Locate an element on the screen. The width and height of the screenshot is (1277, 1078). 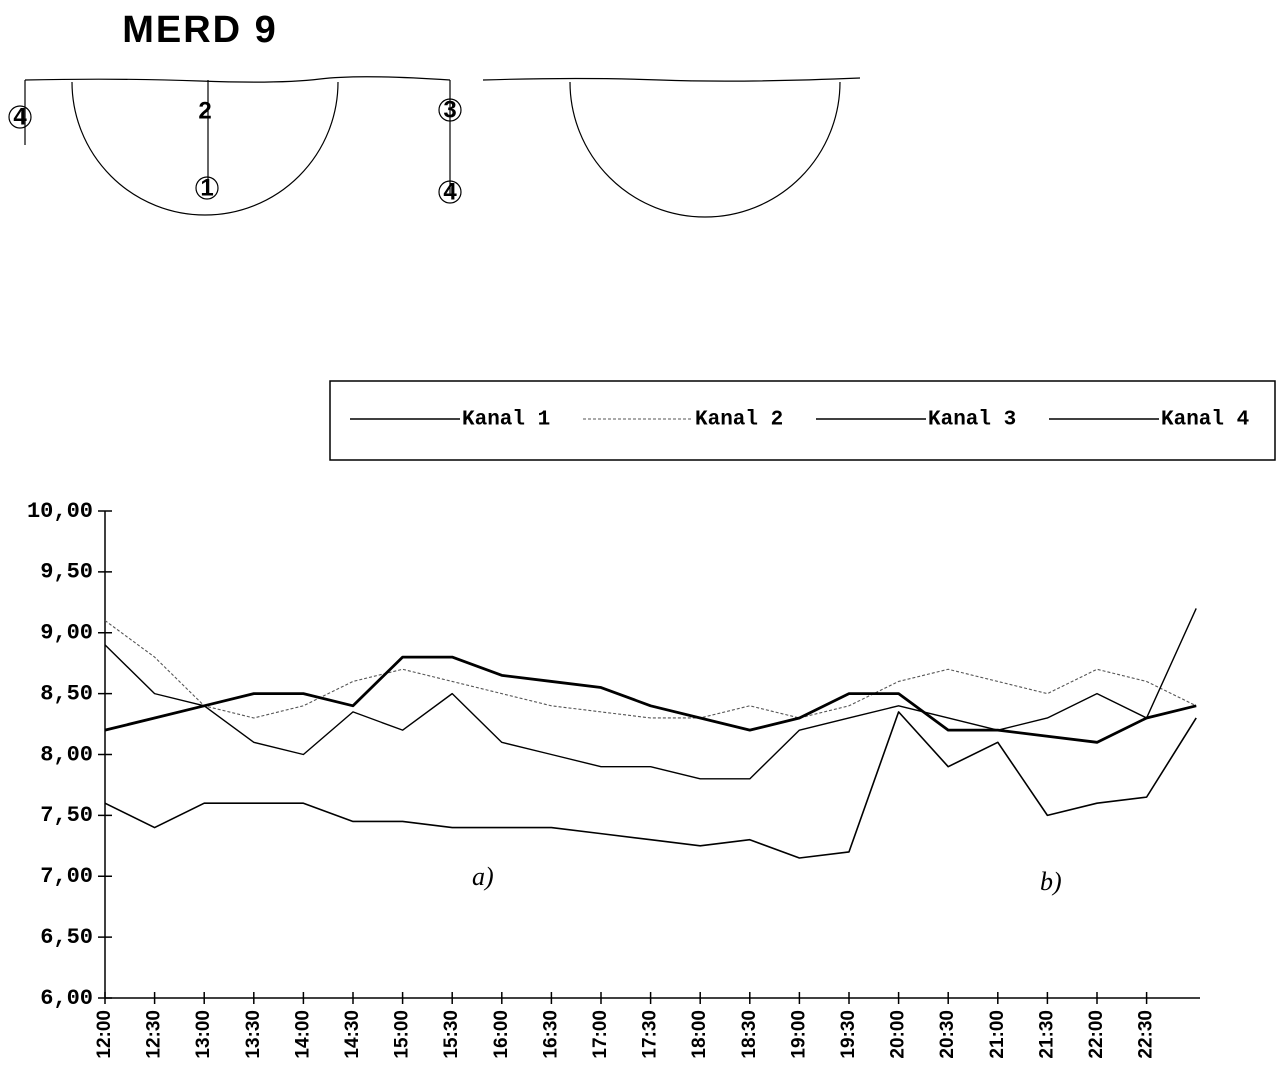
y-tick-label: 8,50 is located at coordinates (66, 693).